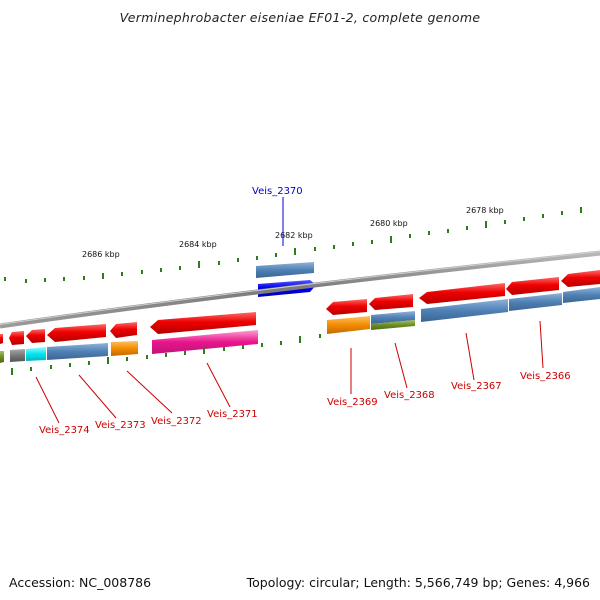 This screenshot has width=600, height=600. What do you see at coordinates (476, 386) in the screenshot?
I see `gene-label-veis-2367: Veis_2367` at bounding box center [476, 386].